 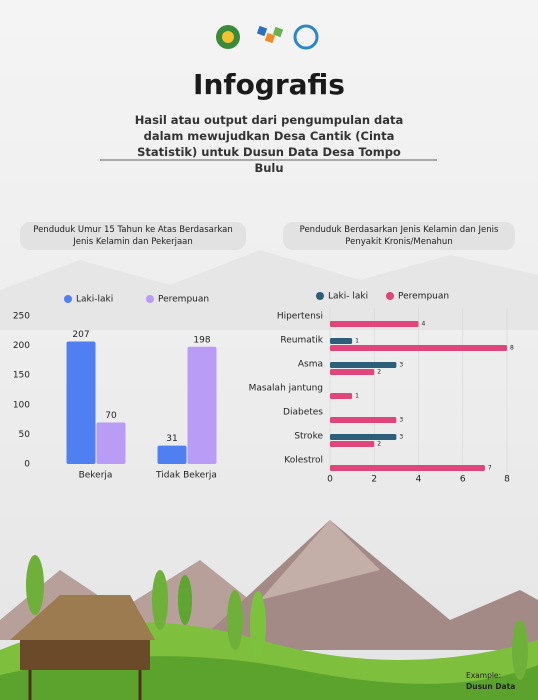 What do you see at coordinates (484, 675) in the screenshot?
I see `footer-label: Example:` at bounding box center [484, 675].